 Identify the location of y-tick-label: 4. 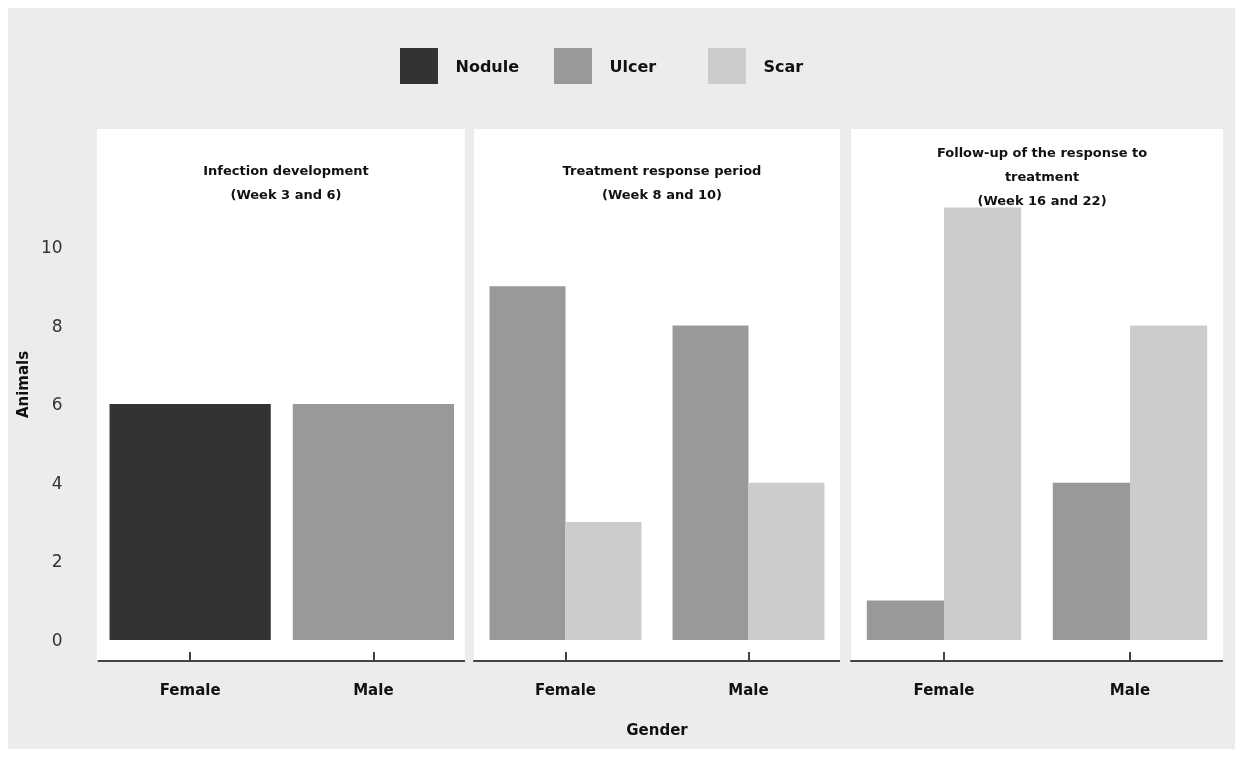
(57, 482).